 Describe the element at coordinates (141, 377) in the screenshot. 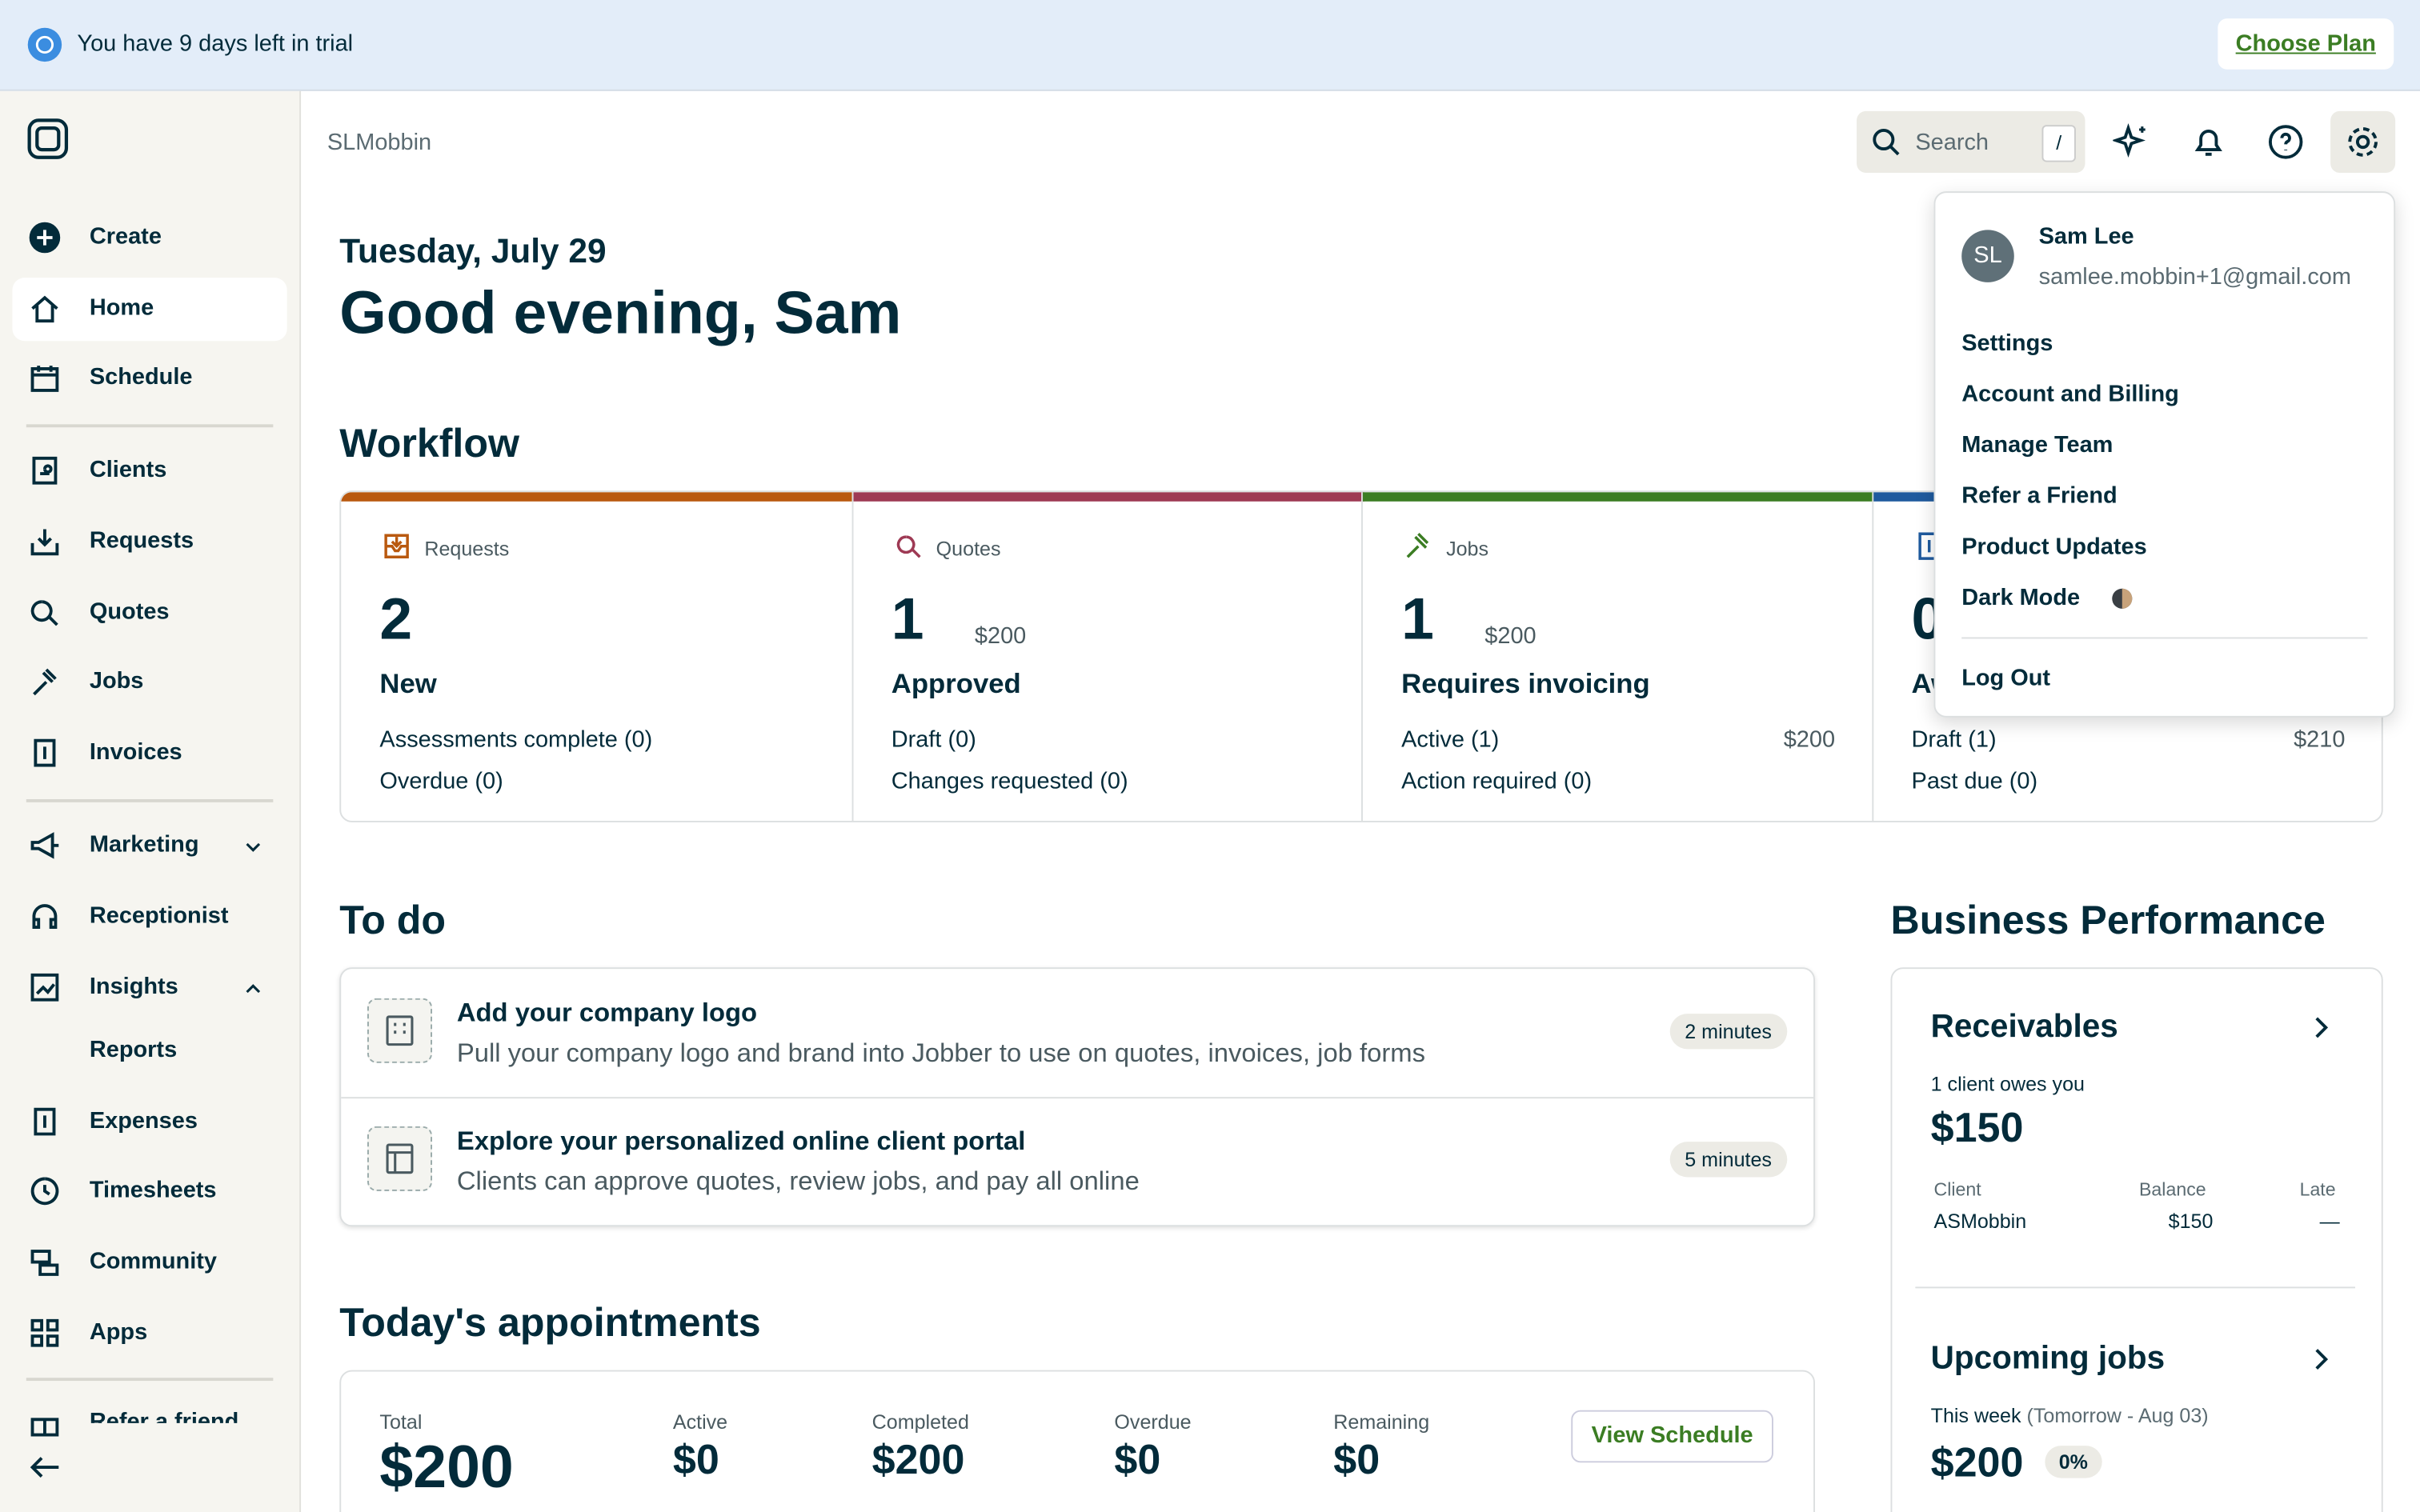

I see `nav-item: Schedule` at that location.